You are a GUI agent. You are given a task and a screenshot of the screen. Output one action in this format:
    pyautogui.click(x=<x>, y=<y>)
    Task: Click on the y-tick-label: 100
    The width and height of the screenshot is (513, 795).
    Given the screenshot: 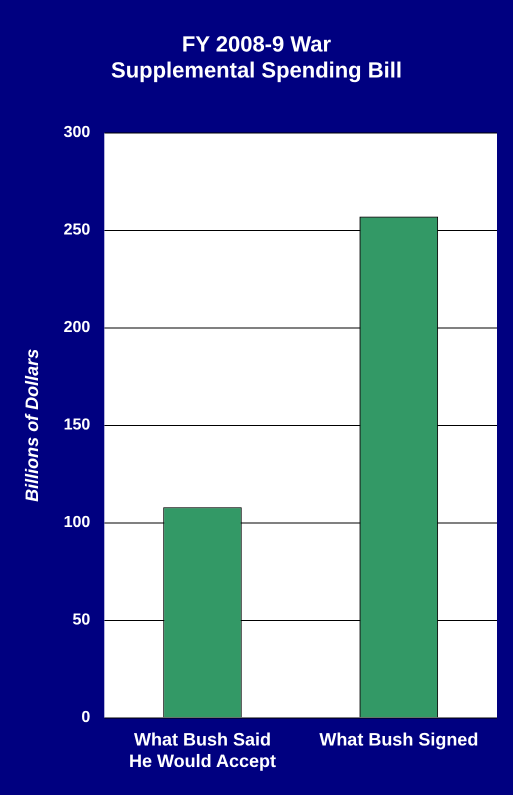 What is the action you would take?
    pyautogui.click(x=77, y=523)
    